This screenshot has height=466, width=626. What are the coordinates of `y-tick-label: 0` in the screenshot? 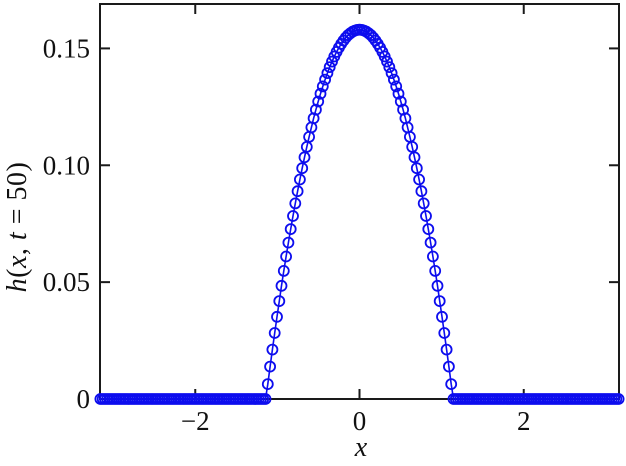 It's located at (84, 399).